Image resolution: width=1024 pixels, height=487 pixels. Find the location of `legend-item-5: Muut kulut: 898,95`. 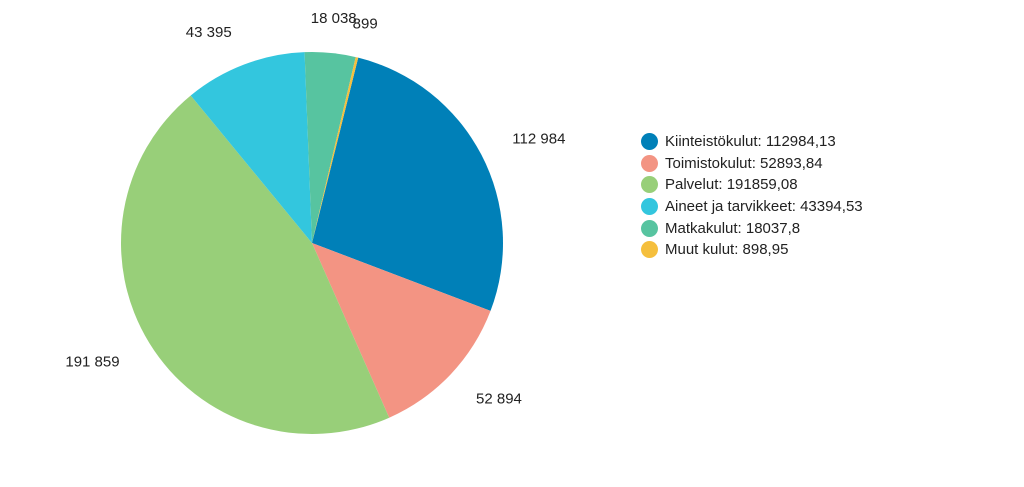

legend-item-5: Muut kulut: 898,95 is located at coordinates (752, 250).